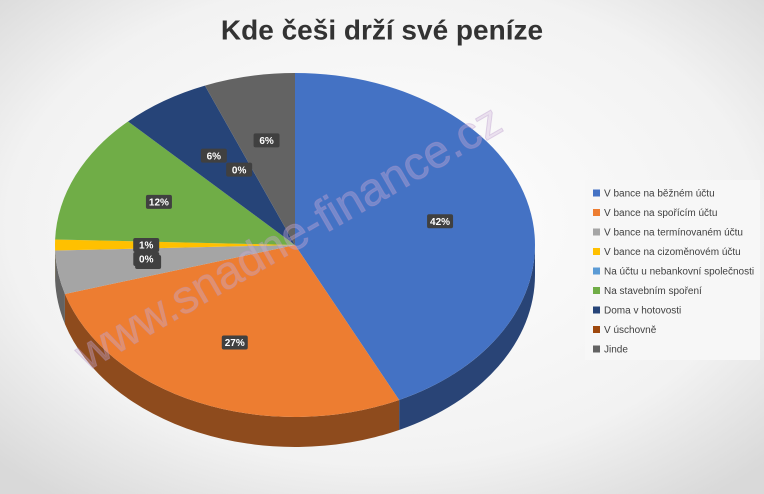 The image size is (764, 494). Describe the element at coordinates (382, 29) in the screenshot. I see `chart-title: Kde češi drží své peníze` at that location.